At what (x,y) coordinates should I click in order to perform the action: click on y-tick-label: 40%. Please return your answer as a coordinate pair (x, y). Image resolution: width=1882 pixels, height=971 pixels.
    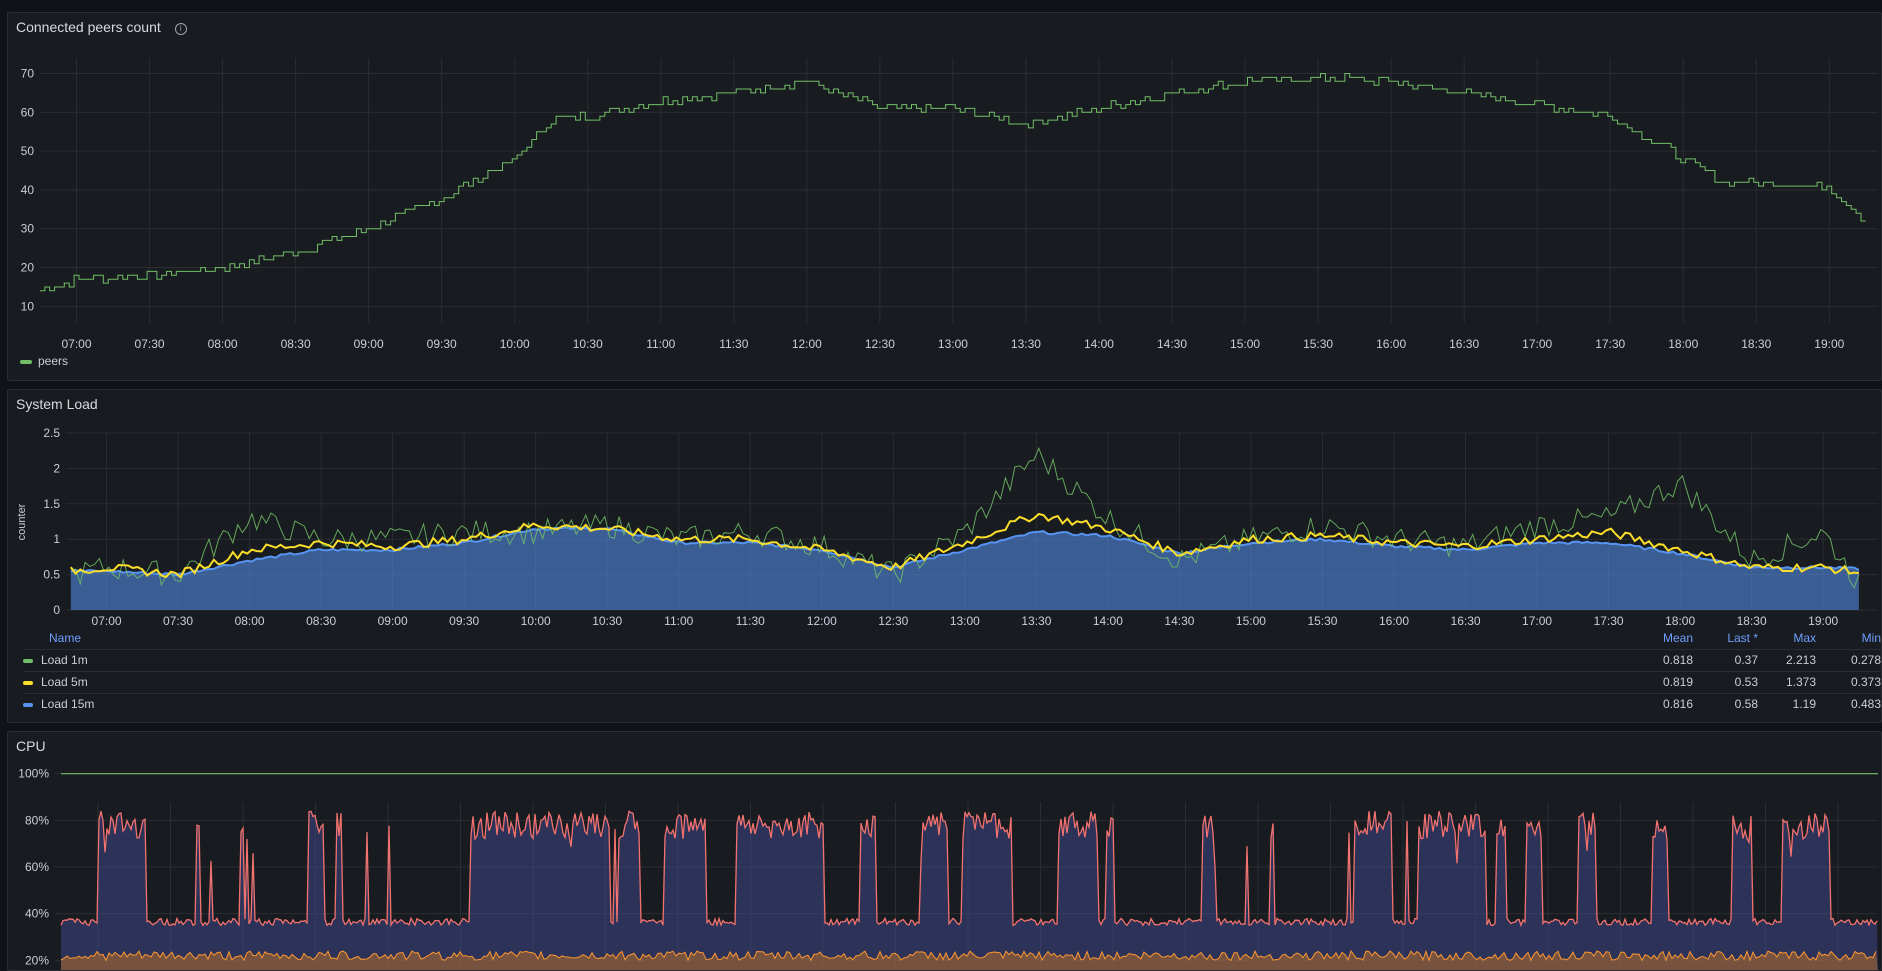
    Looking at the image, I should click on (37, 914).